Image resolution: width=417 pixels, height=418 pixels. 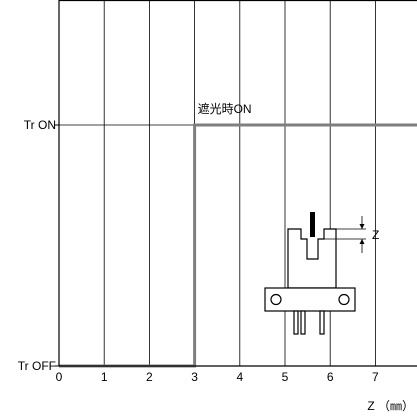 I want to click on x-tick-label-5: 5, so click(x=285, y=377).